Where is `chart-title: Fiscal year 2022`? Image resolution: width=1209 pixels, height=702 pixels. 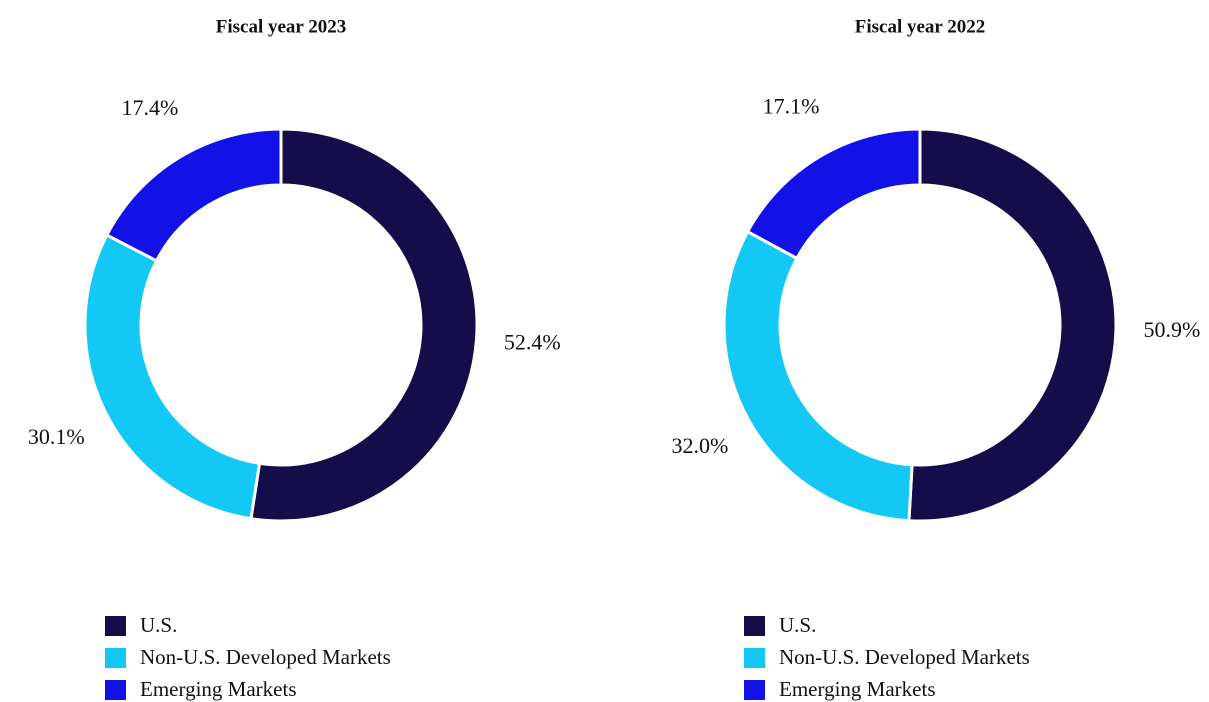
chart-title: Fiscal year 2022 is located at coordinates (920, 26).